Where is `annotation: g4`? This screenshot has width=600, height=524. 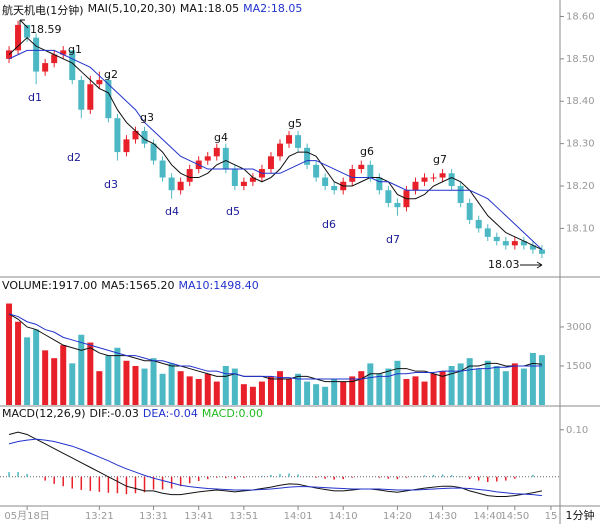 annotation: g4 is located at coordinates (221, 137).